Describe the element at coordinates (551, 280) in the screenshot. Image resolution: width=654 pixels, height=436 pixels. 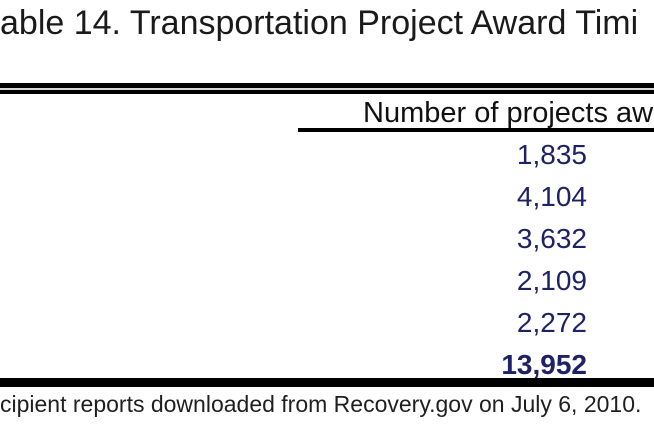
I see `table-value-row: 2,109` at that location.